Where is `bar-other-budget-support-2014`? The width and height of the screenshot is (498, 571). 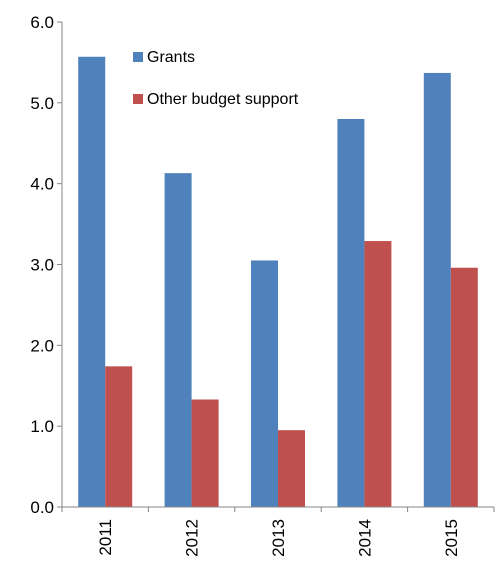
bar-other-budget-support-2014 is located at coordinates (378, 374).